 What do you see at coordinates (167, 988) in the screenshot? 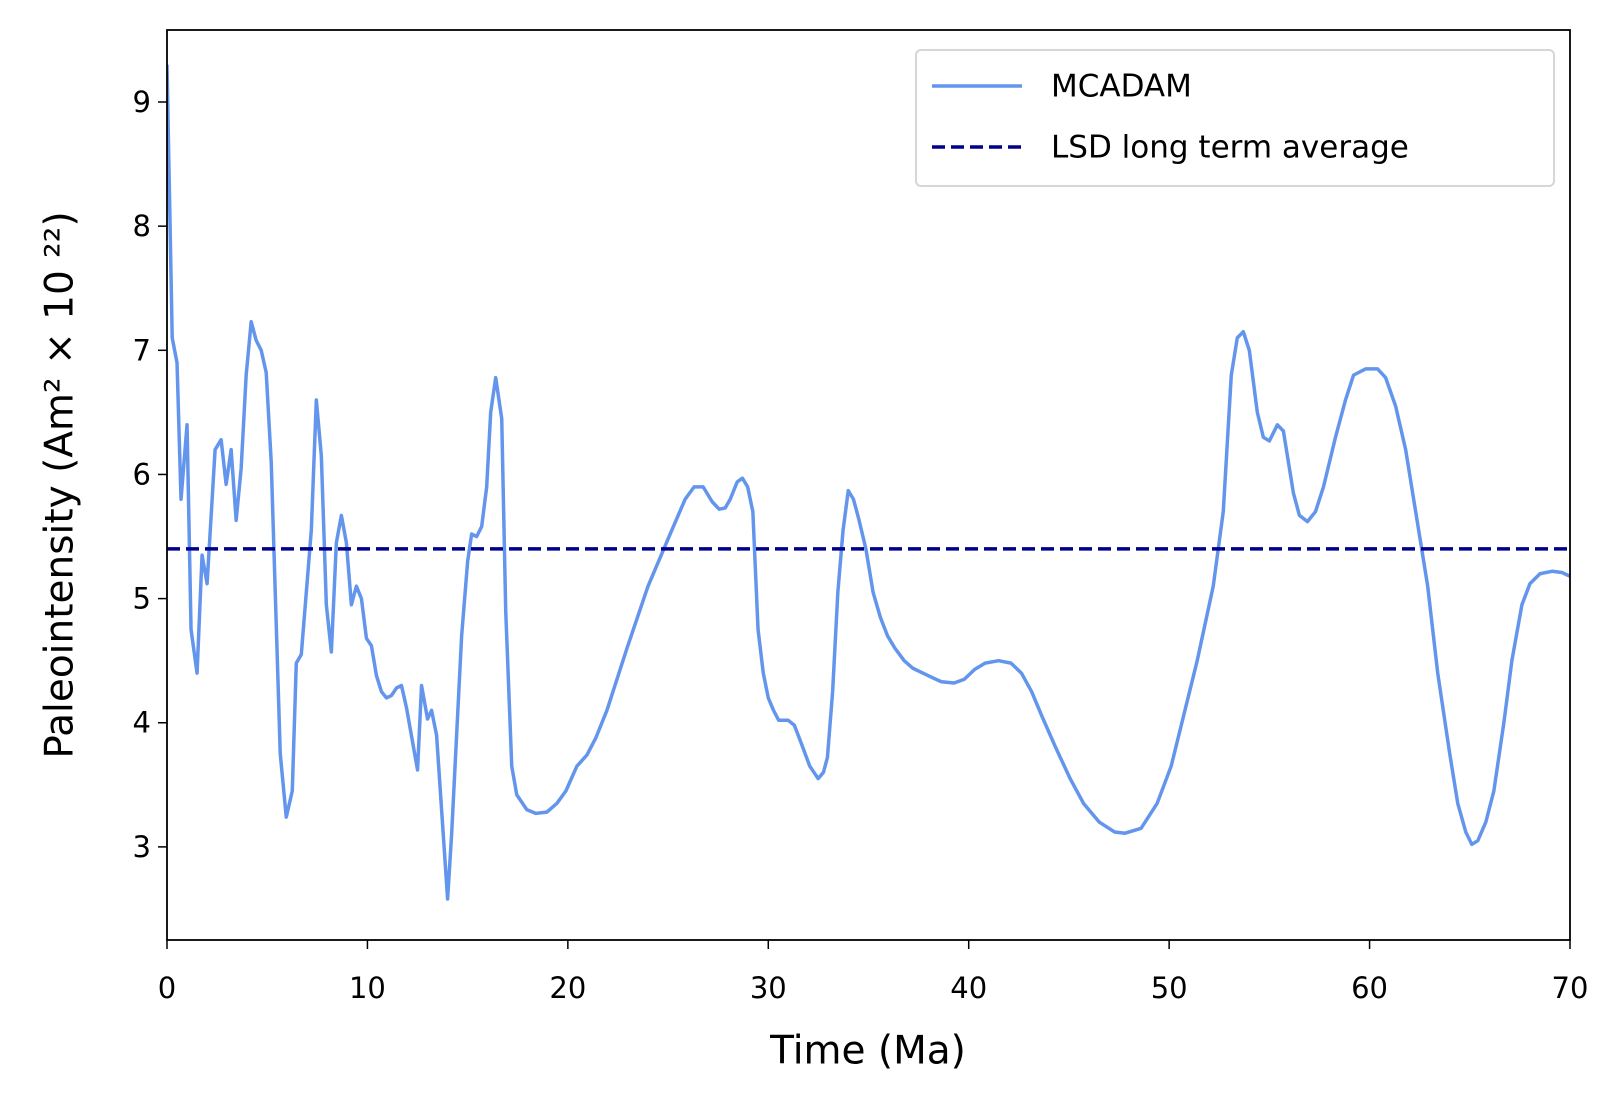
I see `x-tick-label: 0` at bounding box center [167, 988].